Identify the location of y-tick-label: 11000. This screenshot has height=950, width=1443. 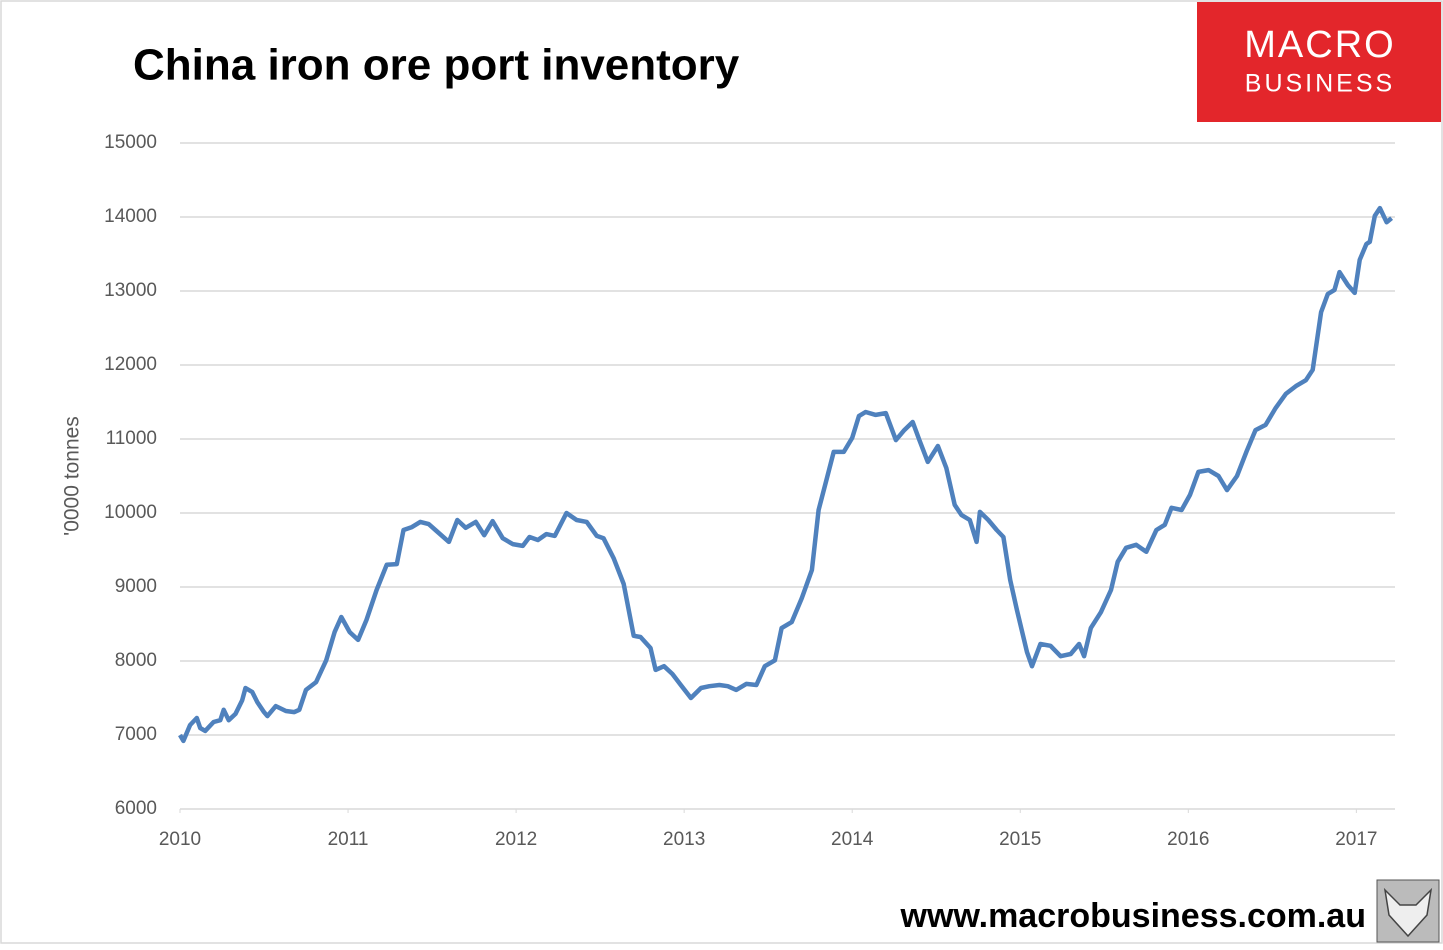
(131, 438).